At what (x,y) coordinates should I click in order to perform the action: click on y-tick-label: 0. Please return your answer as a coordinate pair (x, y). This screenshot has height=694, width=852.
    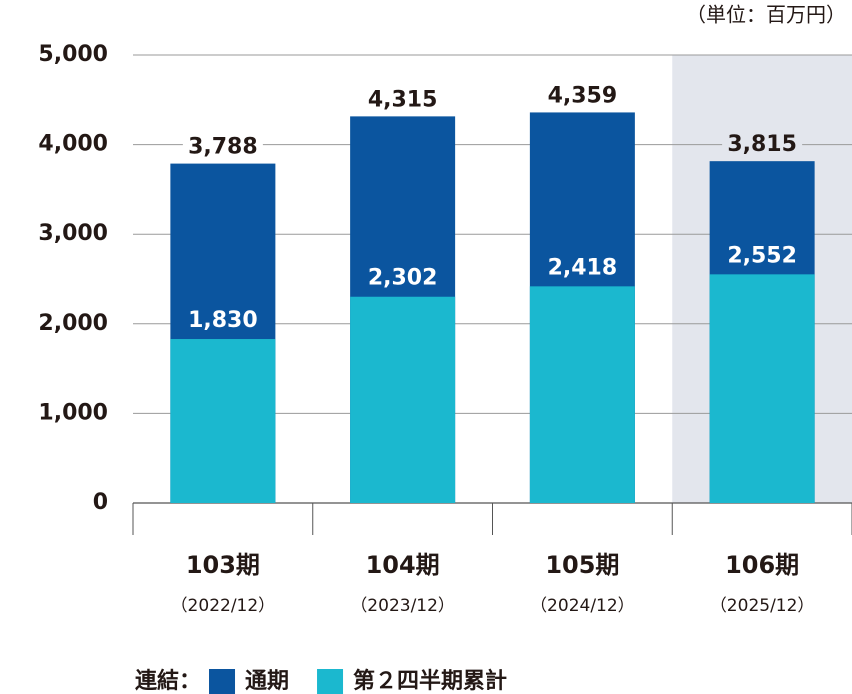
    Looking at the image, I should click on (100, 502).